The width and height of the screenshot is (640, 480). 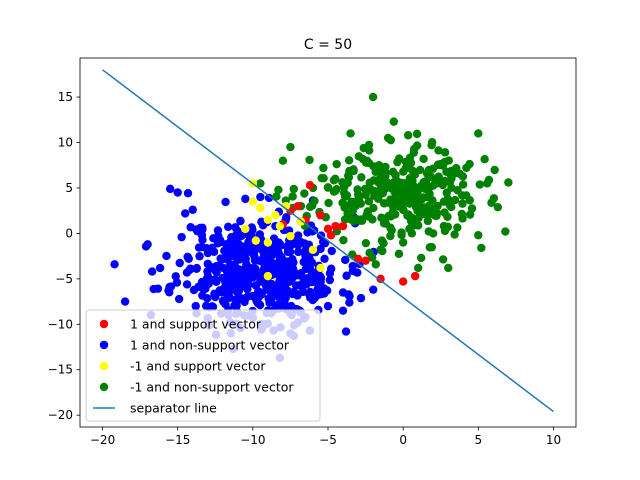 What do you see at coordinates (328, 440) in the screenshot?
I see `x-tick-label: −5` at bounding box center [328, 440].